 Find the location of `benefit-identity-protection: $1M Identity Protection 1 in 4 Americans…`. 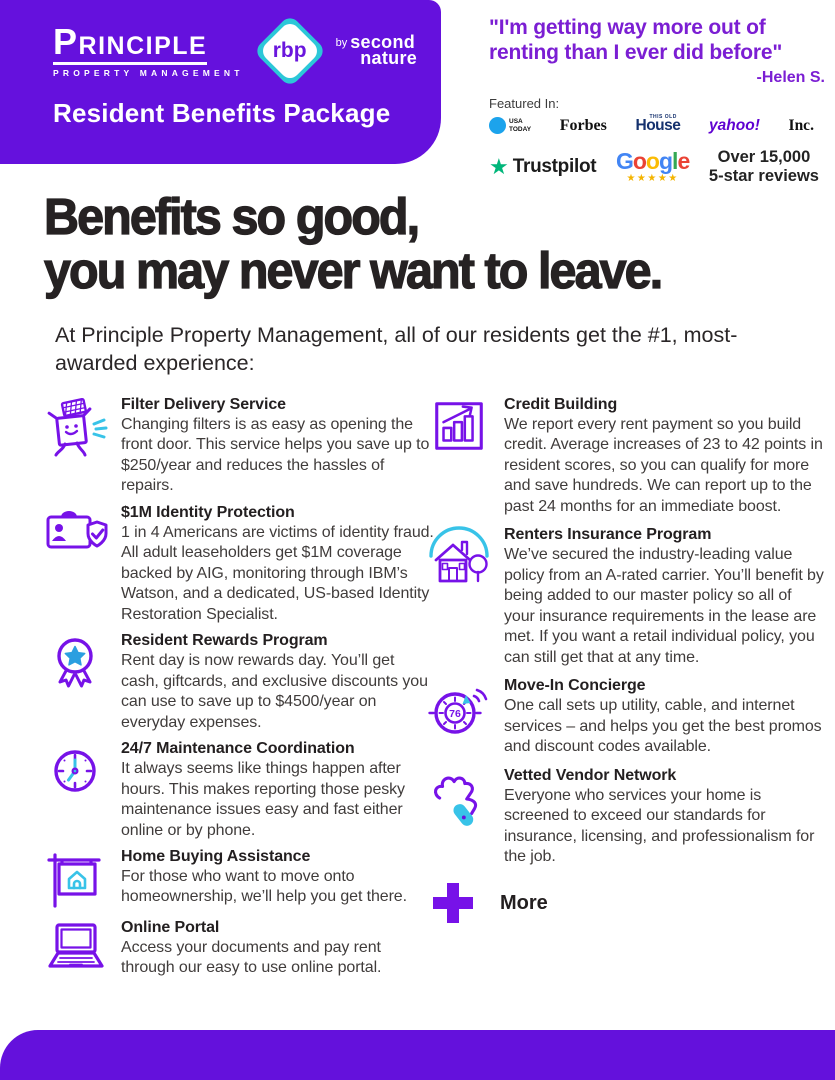

benefit-identity-protection: $1M Identity Protection 1 in 4 Americans… is located at coordinates (240, 564).